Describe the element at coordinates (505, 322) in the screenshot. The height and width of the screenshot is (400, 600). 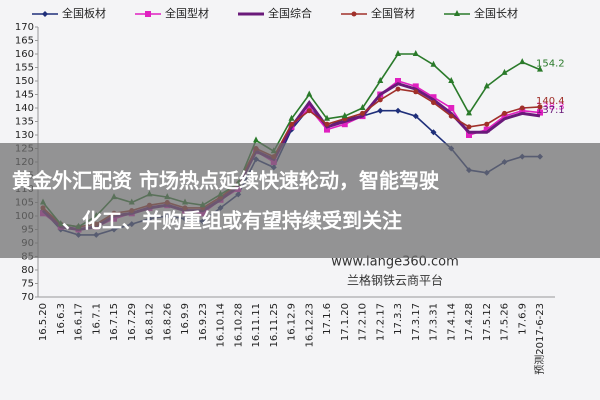
I see `x-tick-label: 17.5.26` at that location.